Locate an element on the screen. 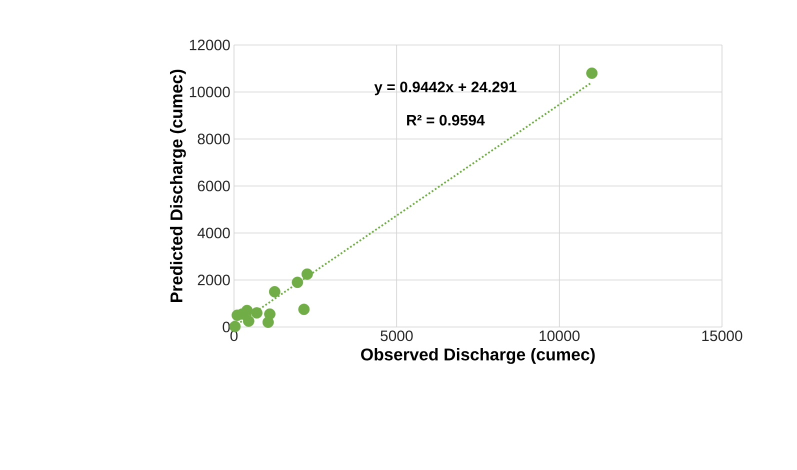 This screenshot has width=797, height=470. y-axis-title: Predicted Discharge (cumec) is located at coordinates (178, 186).